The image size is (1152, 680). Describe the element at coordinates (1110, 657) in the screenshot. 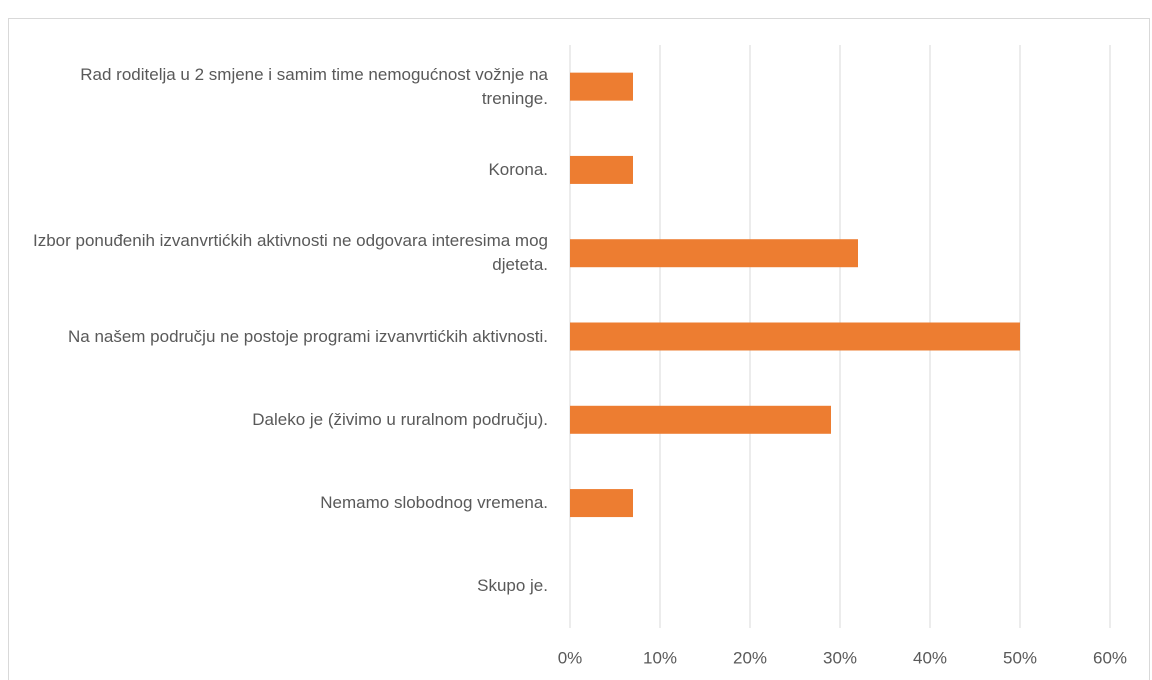

I see `x-tick-label: 60%` at that location.